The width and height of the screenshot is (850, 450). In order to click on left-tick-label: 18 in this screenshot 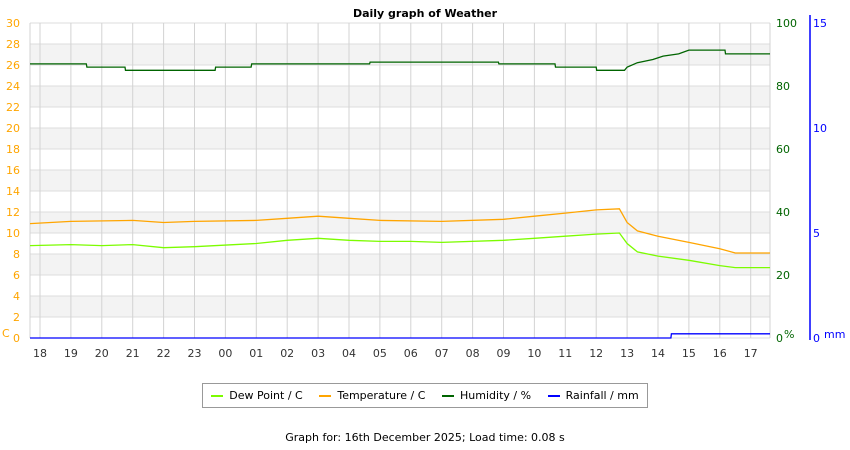, I will do `click(13, 149)`.